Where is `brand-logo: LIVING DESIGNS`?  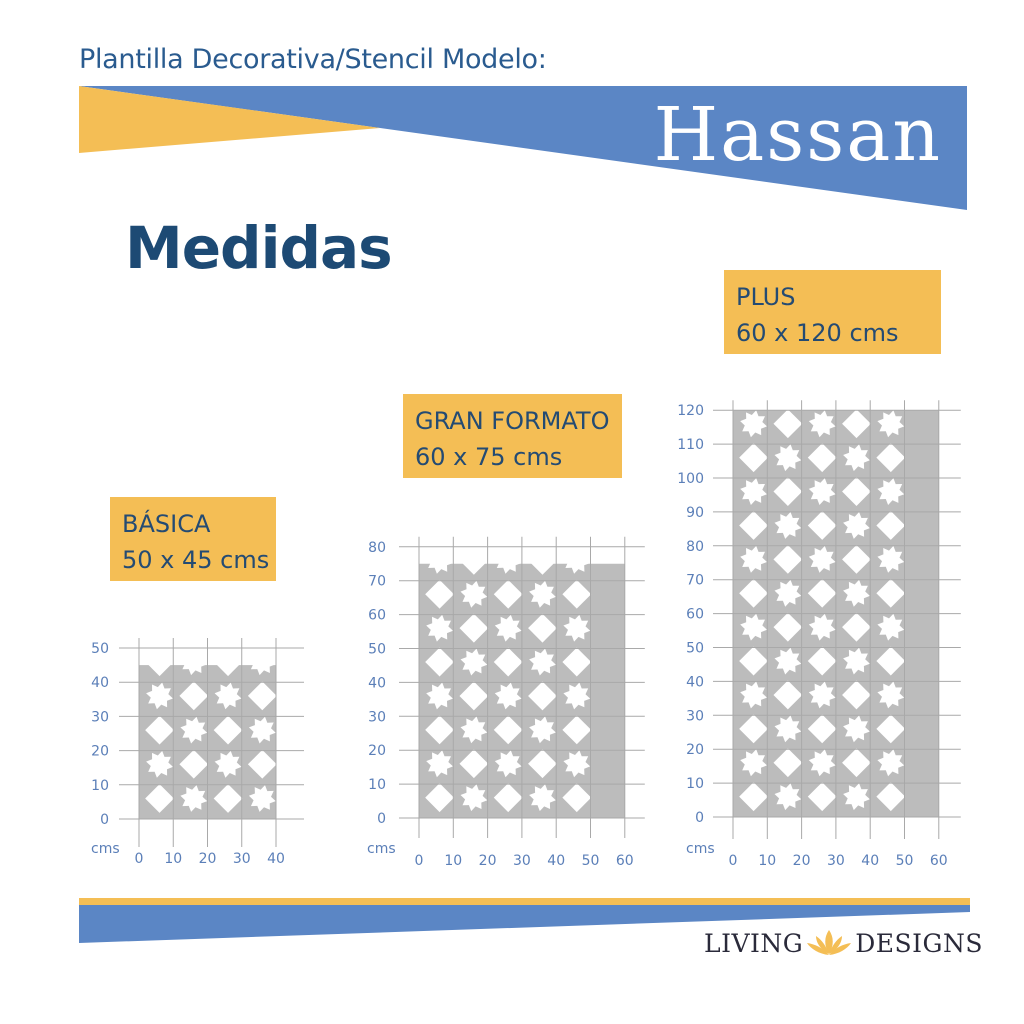 brand-logo: LIVING DESIGNS is located at coordinates (843, 943).